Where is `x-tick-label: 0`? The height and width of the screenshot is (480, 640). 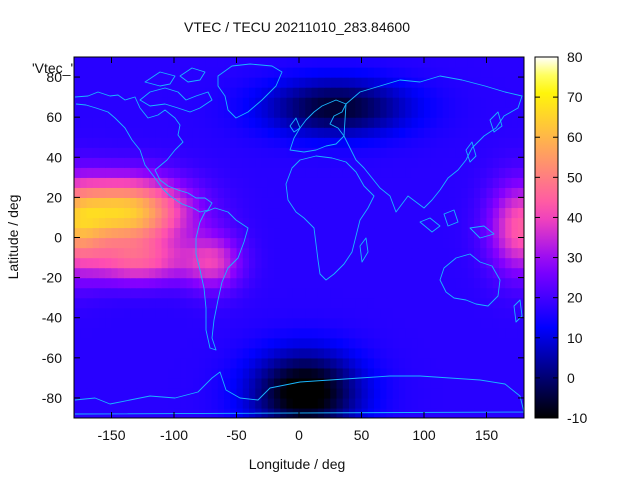 x-tick-label: 0 is located at coordinates (299, 435).